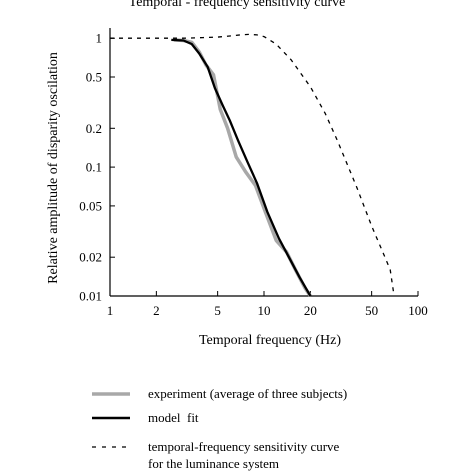 This screenshot has height=474, width=474. I want to click on y-tick-label: 1, so click(99, 38).